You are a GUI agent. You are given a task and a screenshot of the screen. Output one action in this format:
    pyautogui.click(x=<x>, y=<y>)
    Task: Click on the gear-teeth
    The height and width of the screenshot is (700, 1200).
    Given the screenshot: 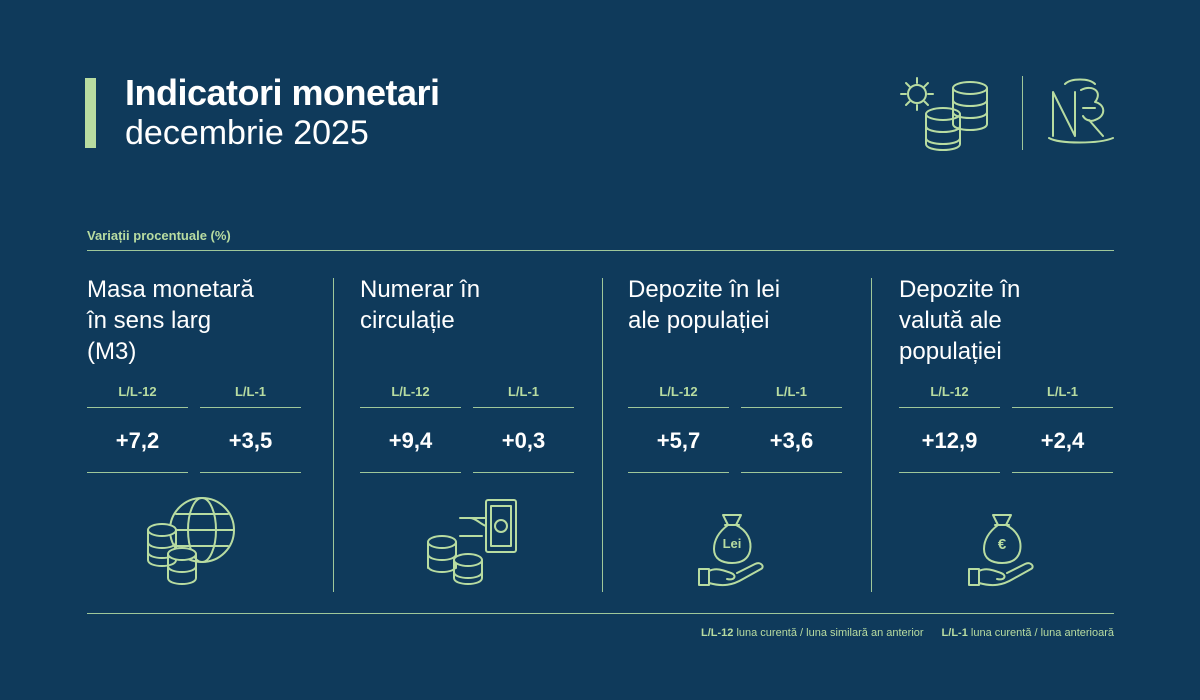 What is the action you would take?
    pyautogui.click(x=917, y=94)
    